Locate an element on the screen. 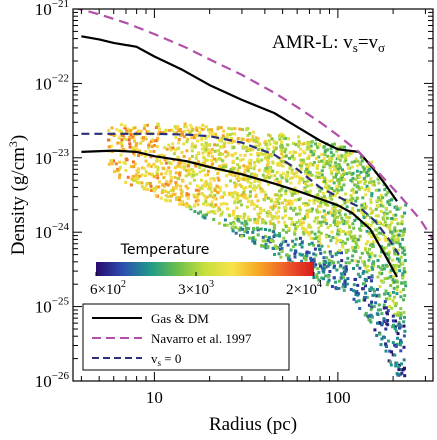  colorbar-tick-label: 2×10⁴ is located at coordinates (304, 288).